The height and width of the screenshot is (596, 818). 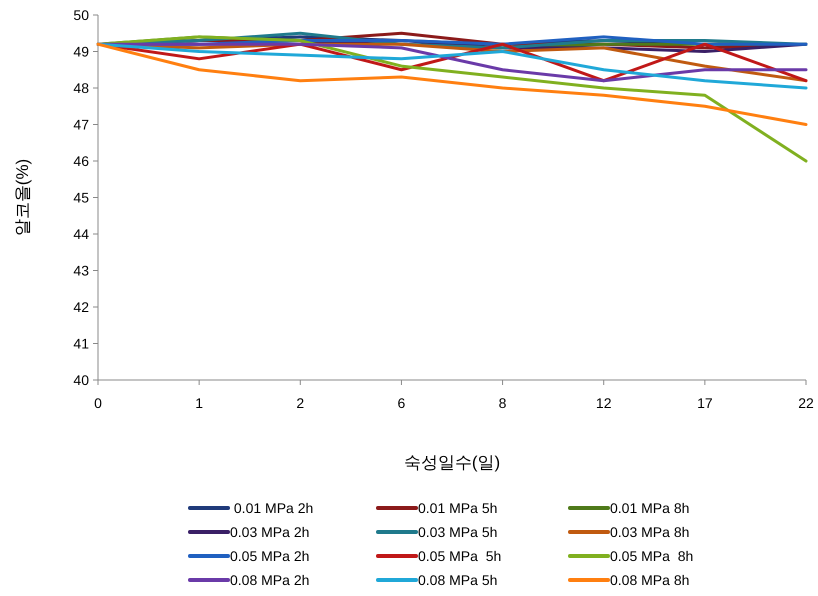 I want to click on y-tick-label: 48, so click(x=81, y=88).